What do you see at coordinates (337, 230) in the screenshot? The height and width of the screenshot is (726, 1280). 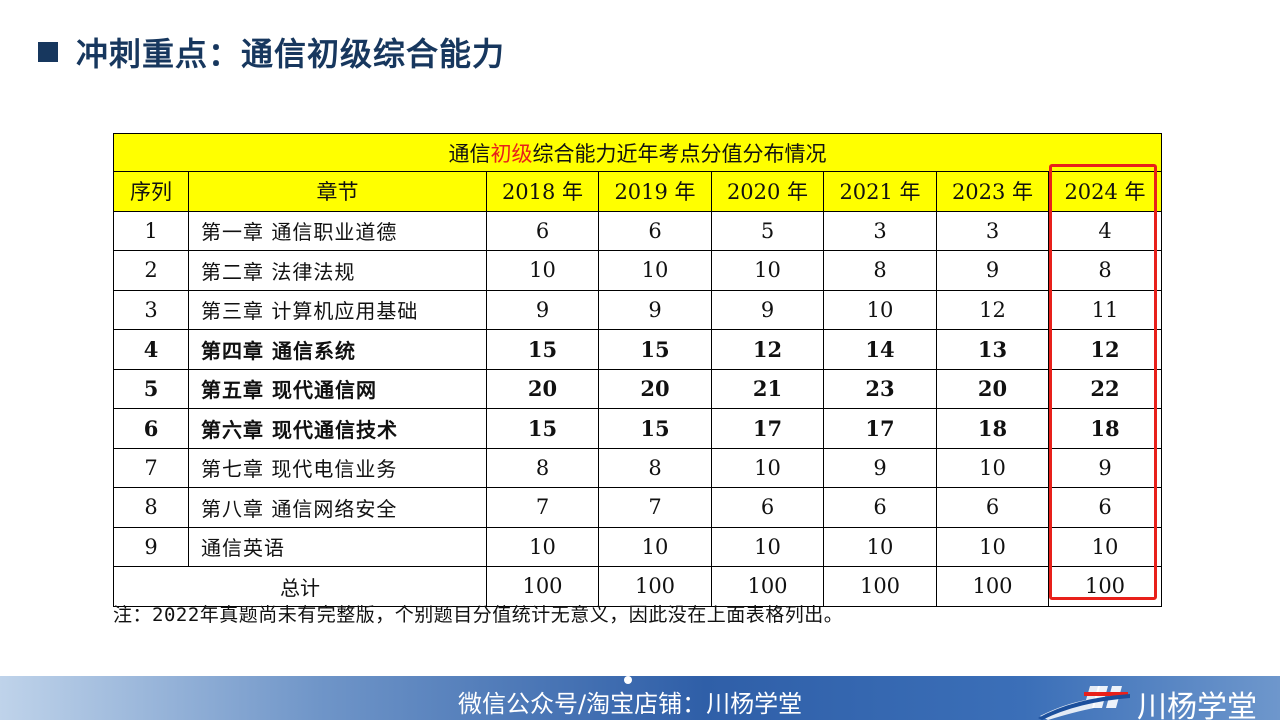 I see `row-chapter: 第一章 通信职业道德` at bounding box center [337, 230].